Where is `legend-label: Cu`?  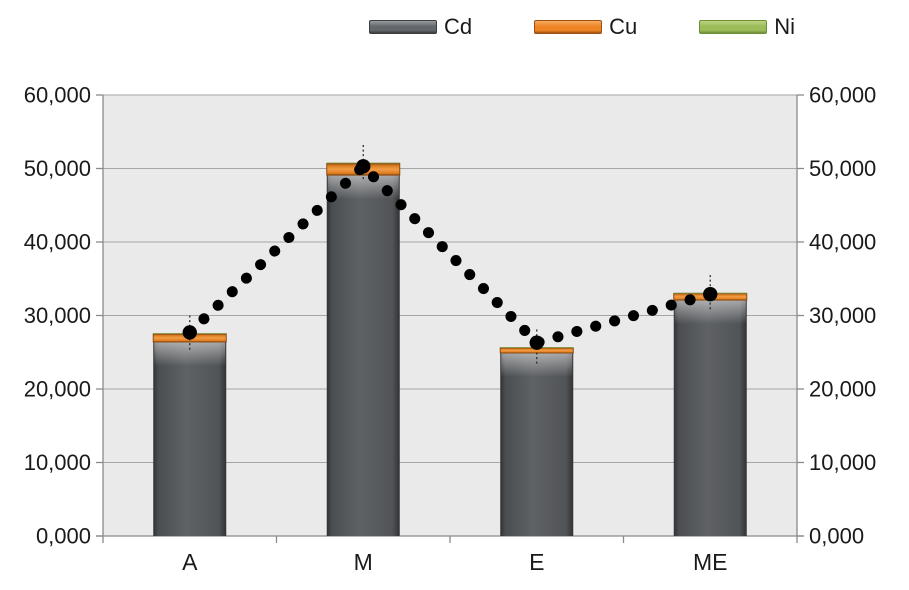
legend-label: Cu is located at coordinates (623, 26).